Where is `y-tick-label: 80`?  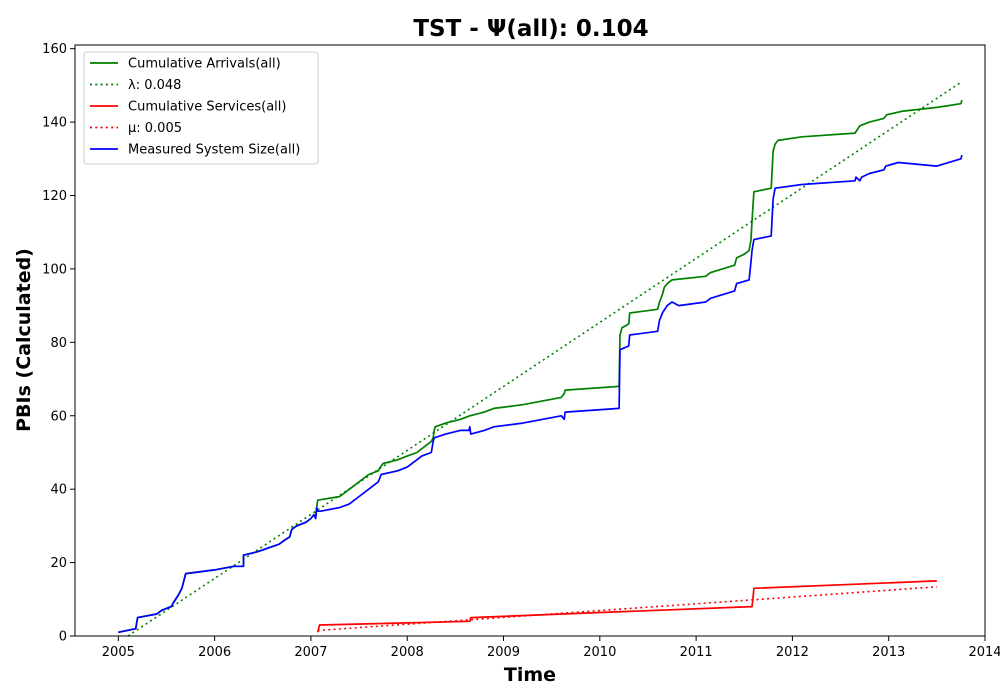
y-tick-label: 80 is located at coordinates (58, 343).